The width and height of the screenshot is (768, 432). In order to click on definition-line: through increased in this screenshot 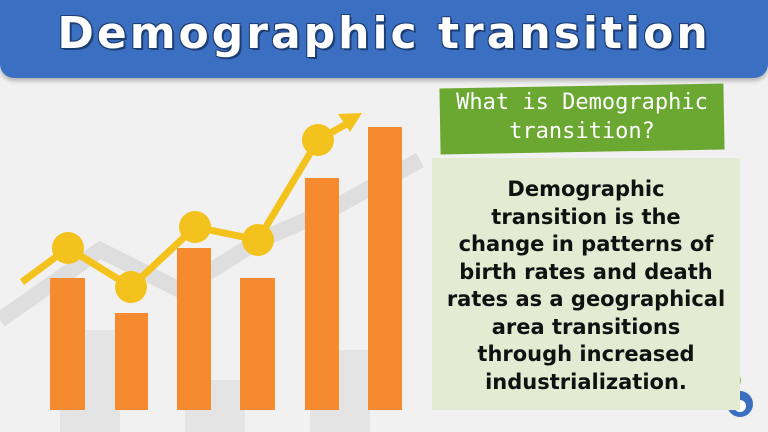, I will do `click(586, 354)`.